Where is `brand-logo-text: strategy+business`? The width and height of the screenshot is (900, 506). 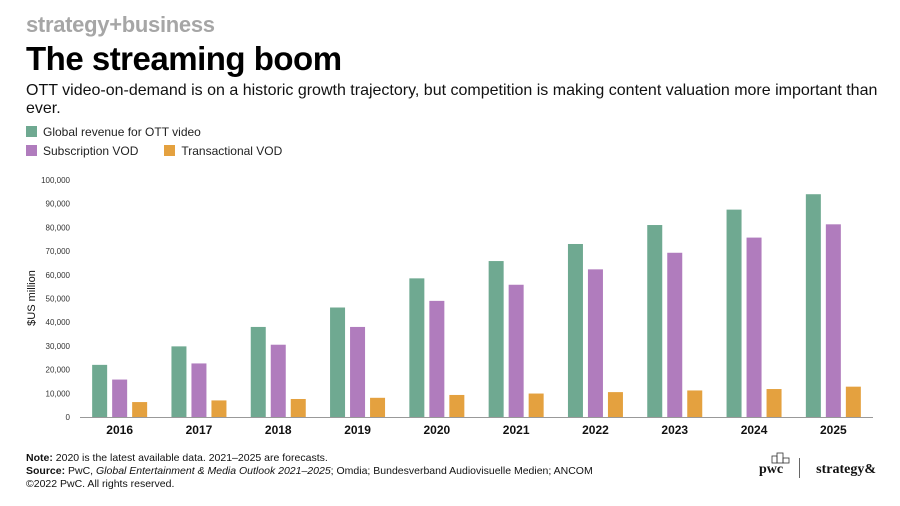
brand-logo-text: strategy+business is located at coordinates (120, 24).